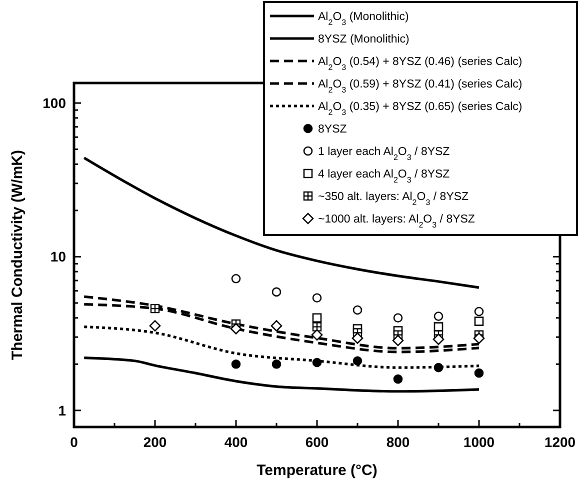 This screenshot has height=488, width=579. Describe the element at coordinates (393, 198) in the screenshot. I see `legend-label: ~350 alt. layers: Al$_{2}$O$_{3}$ / 8YSZ` at that location.